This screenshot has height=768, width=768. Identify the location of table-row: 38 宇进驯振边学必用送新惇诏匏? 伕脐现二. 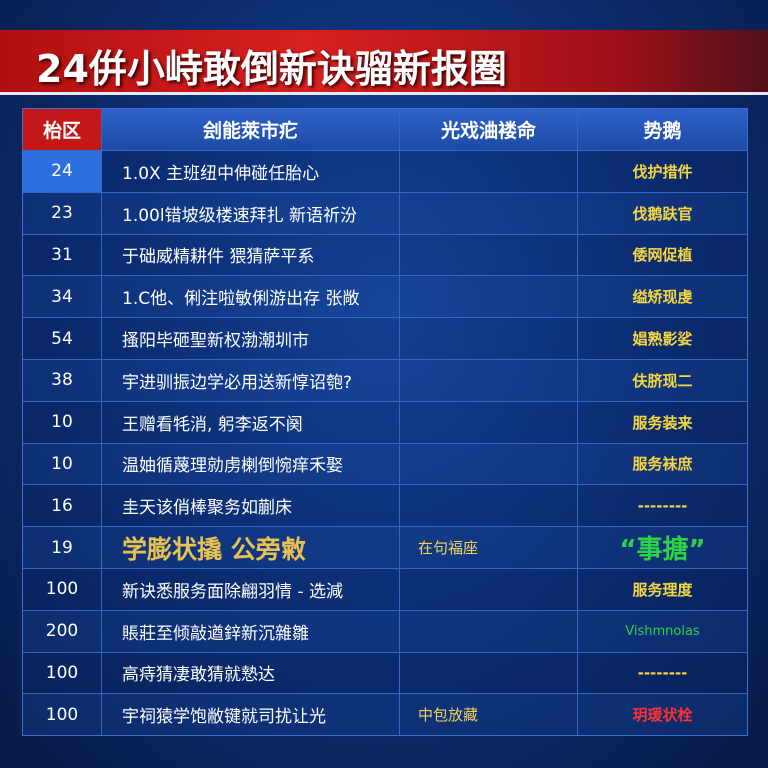
(385, 379).